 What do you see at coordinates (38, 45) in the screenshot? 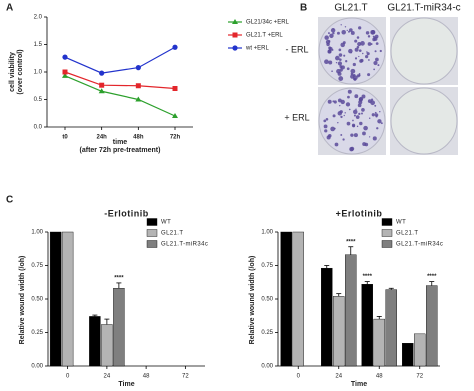
I see `y-tick-label: 1.5` at bounding box center [38, 45].